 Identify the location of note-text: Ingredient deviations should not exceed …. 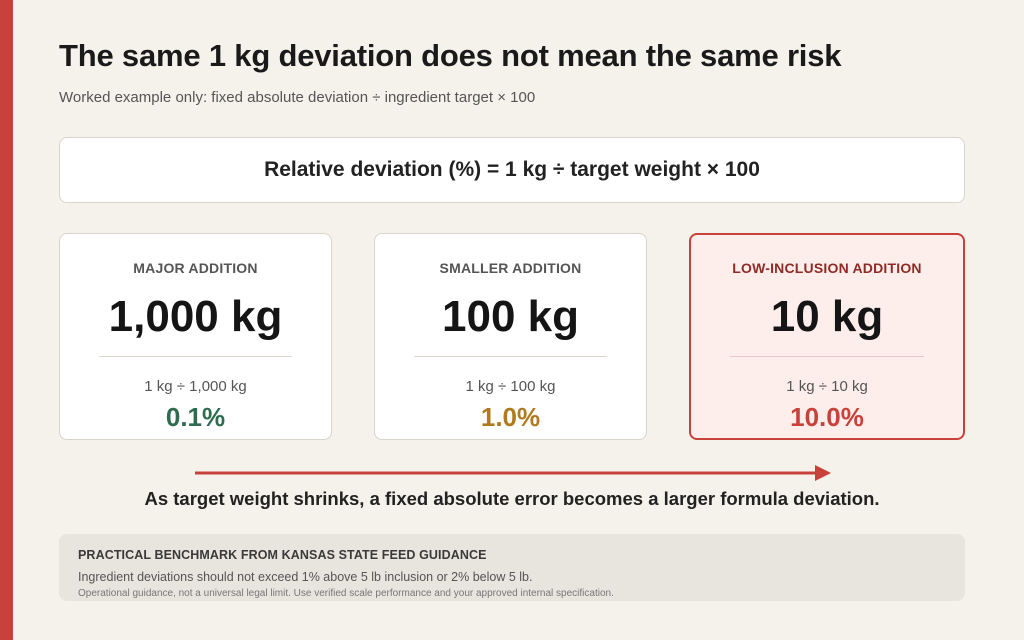
(305, 577).